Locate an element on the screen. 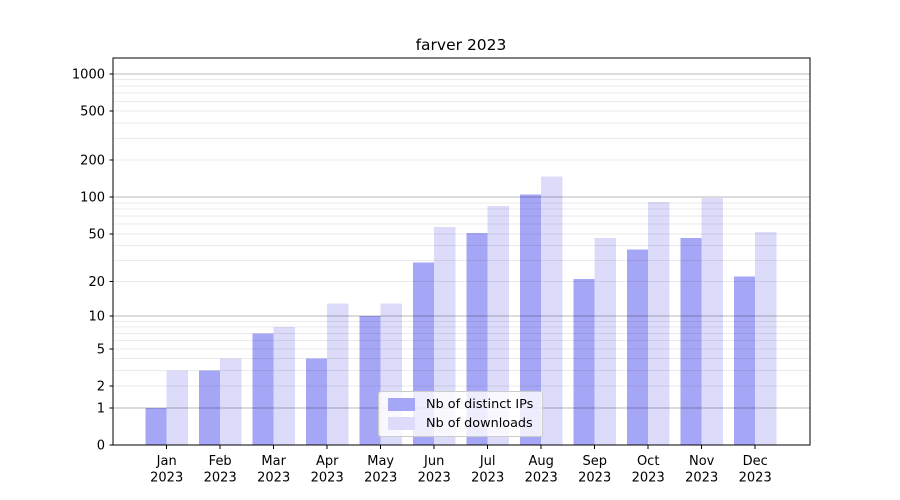  x-tick-label: Nov 2023 is located at coordinates (701, 470).